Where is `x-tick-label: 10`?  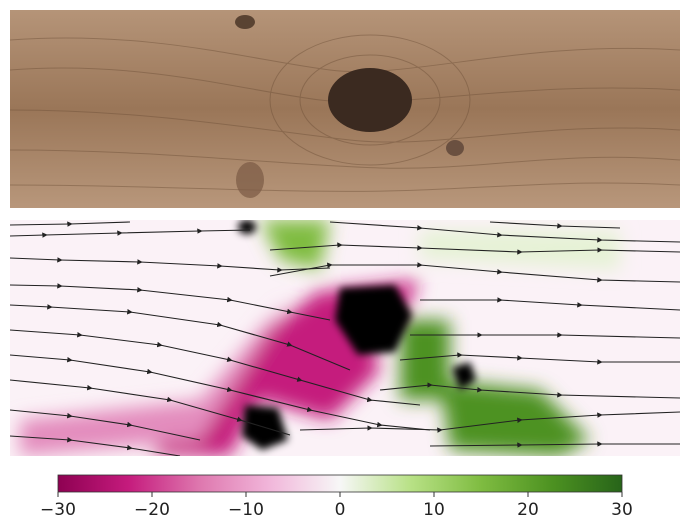
x-tick-label: 10 is located at coordinates (434, 510).